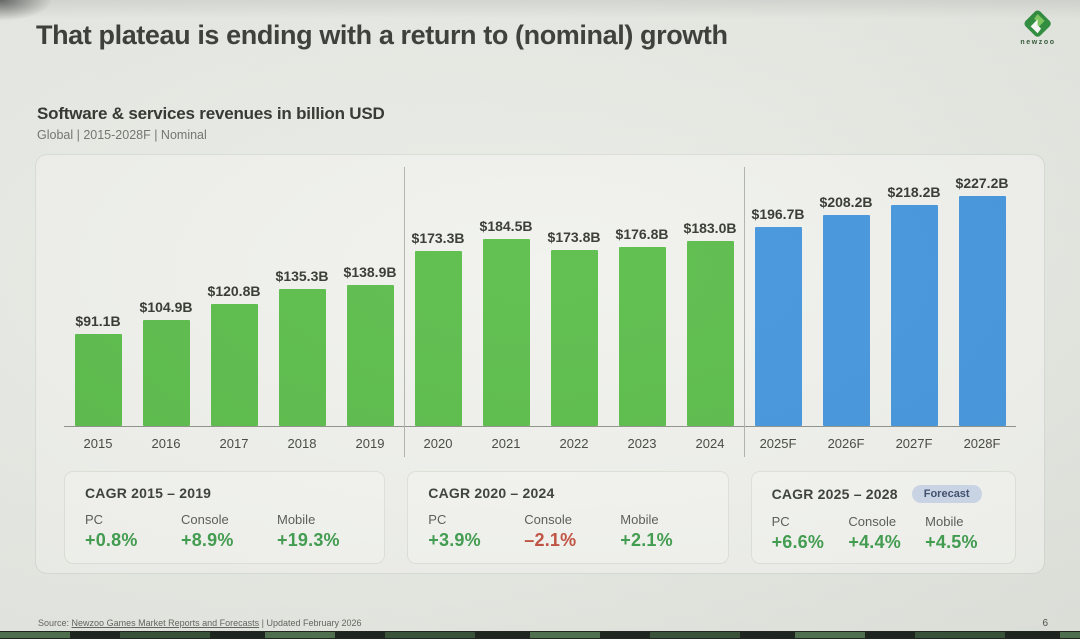 Image resolution: width=1080 pixels, height=639 pixels. I want to click on x-axis-label: 2021, so click(506, 443).